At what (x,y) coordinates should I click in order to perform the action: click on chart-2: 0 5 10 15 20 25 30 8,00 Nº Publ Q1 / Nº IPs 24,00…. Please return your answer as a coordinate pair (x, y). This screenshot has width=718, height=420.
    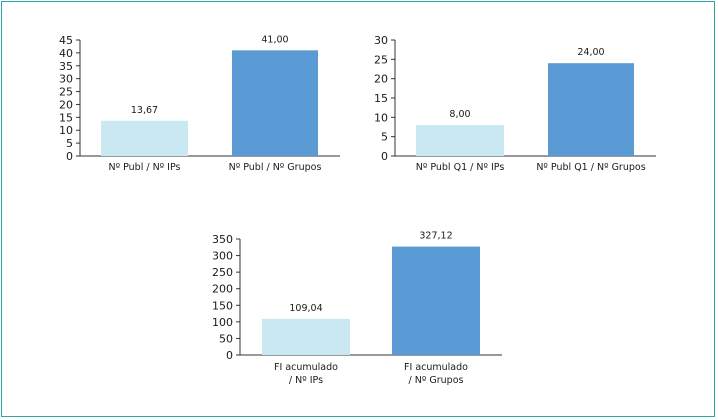
    Looking at the image, I should click on (515, 103).